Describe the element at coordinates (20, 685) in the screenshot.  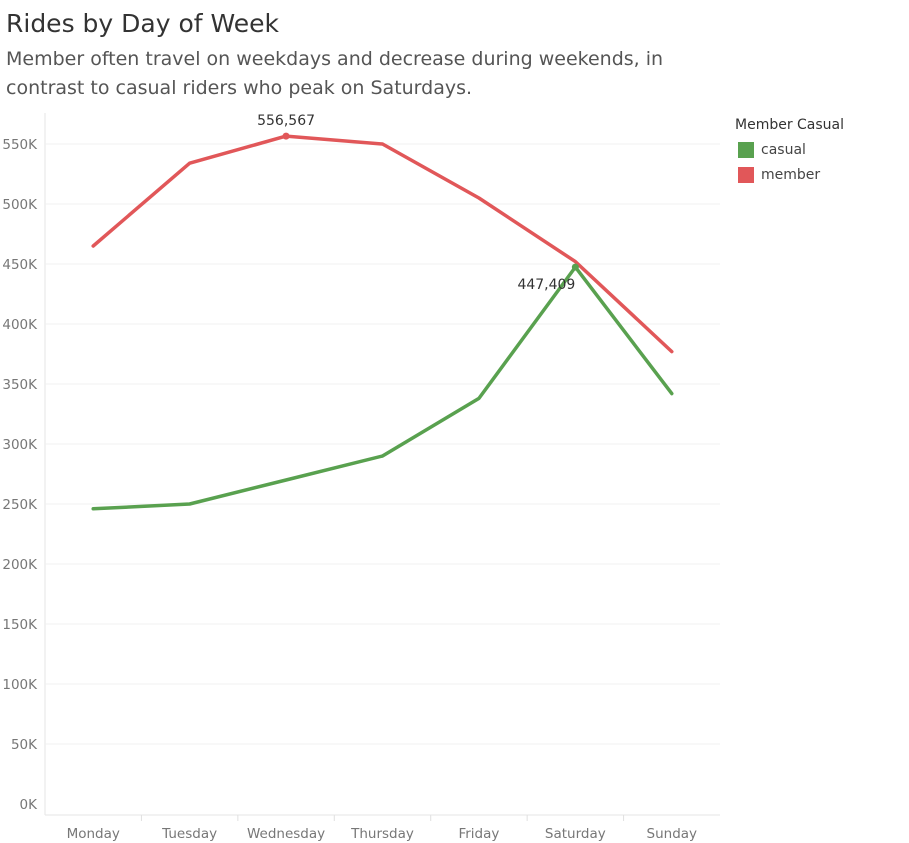
I see `y-tick-label: 100K` at that location.